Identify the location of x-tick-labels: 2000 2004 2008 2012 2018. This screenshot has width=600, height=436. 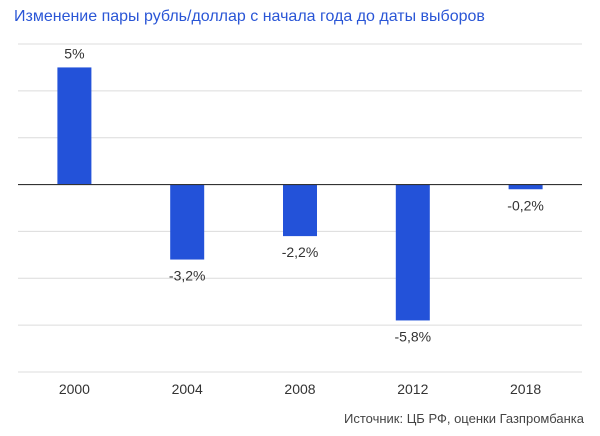
(300, 389).